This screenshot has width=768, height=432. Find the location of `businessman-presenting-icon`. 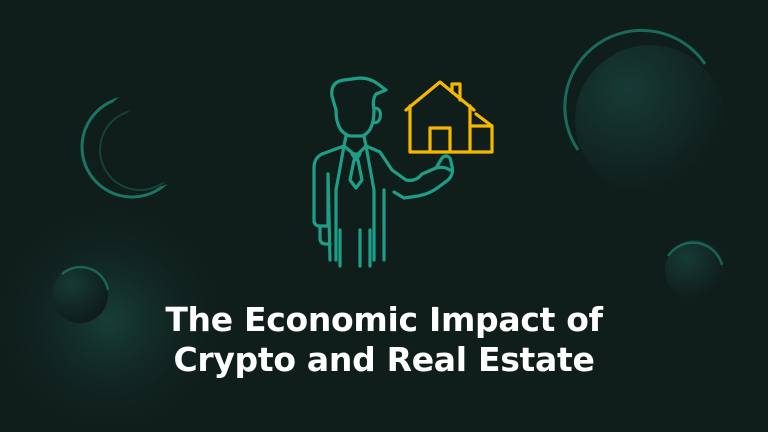

businessman-presenting-icon is located at coordinates (383, 172).